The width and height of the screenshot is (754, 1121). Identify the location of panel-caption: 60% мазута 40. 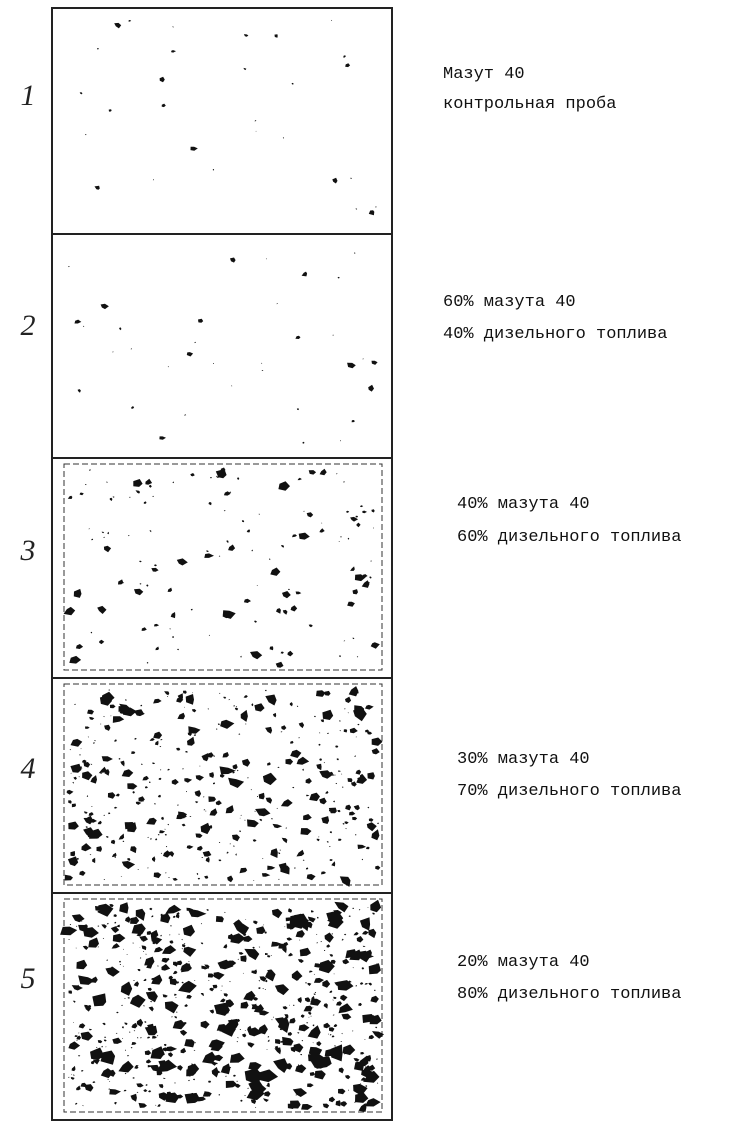
(509, 302).